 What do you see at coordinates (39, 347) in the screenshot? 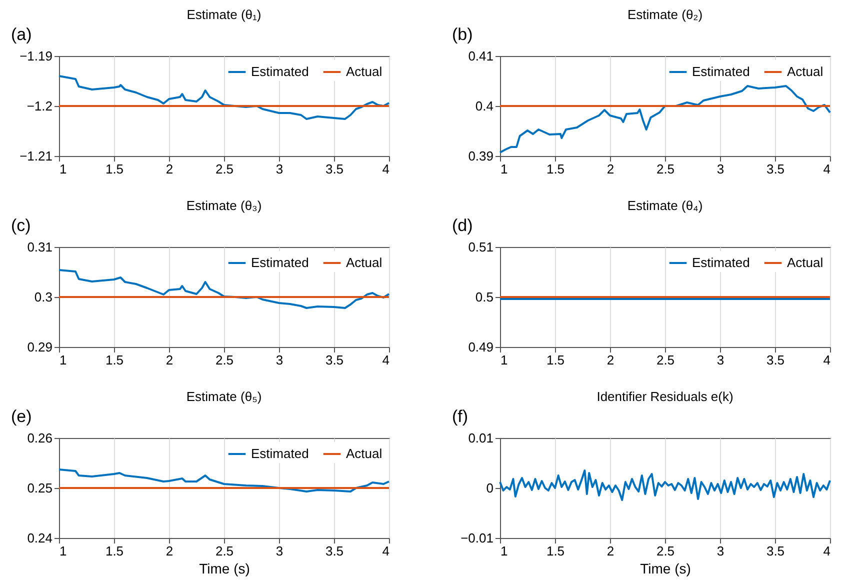
I see `y-tick-label: 0.29` at bounding box center [39, 347].